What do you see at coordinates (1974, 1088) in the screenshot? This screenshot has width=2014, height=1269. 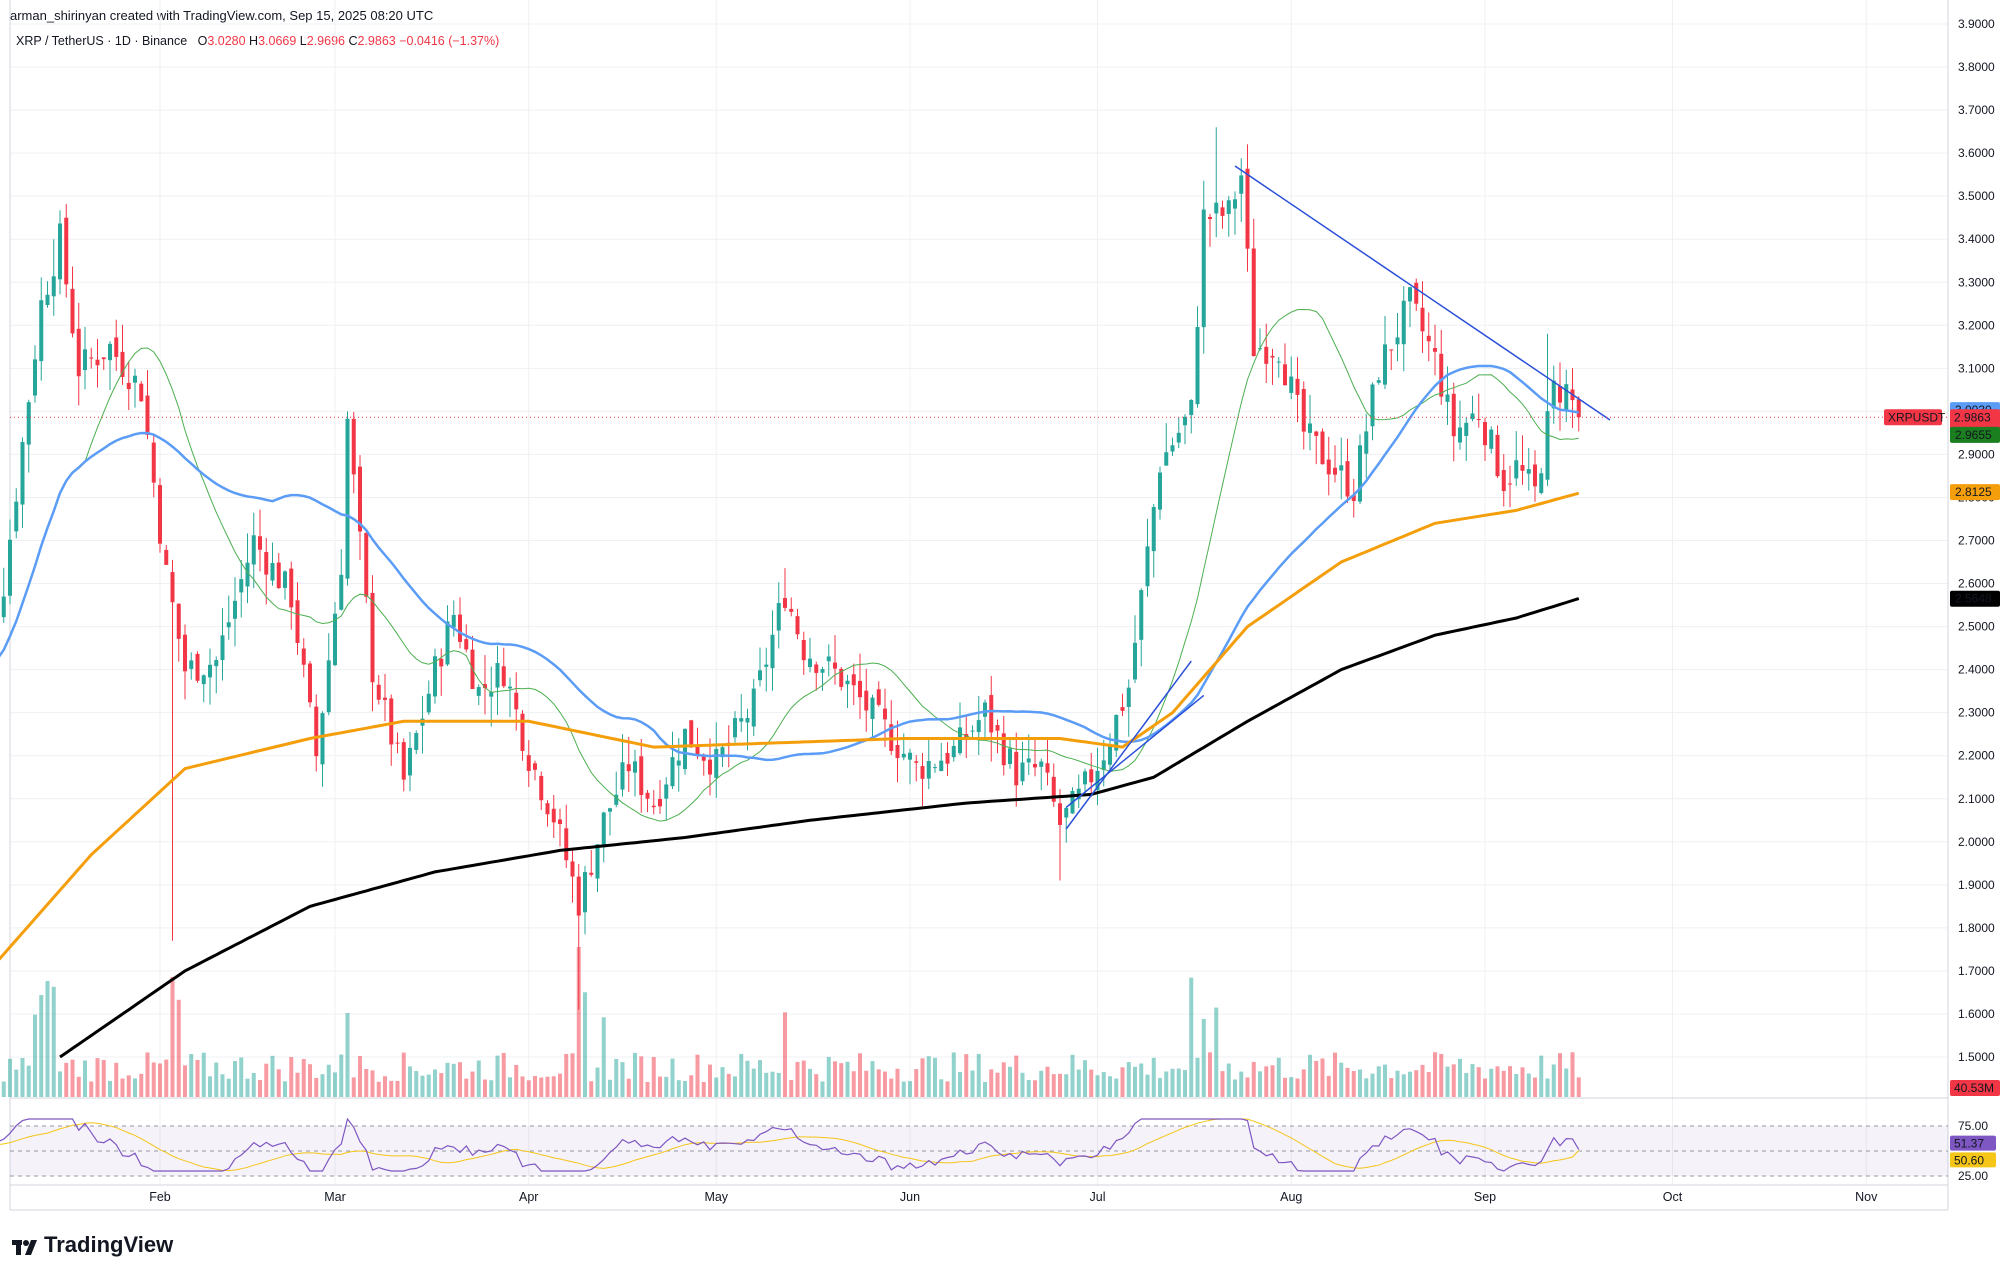 I see `volume-tag: 40.53M` at bounding box center [1974, 1088].